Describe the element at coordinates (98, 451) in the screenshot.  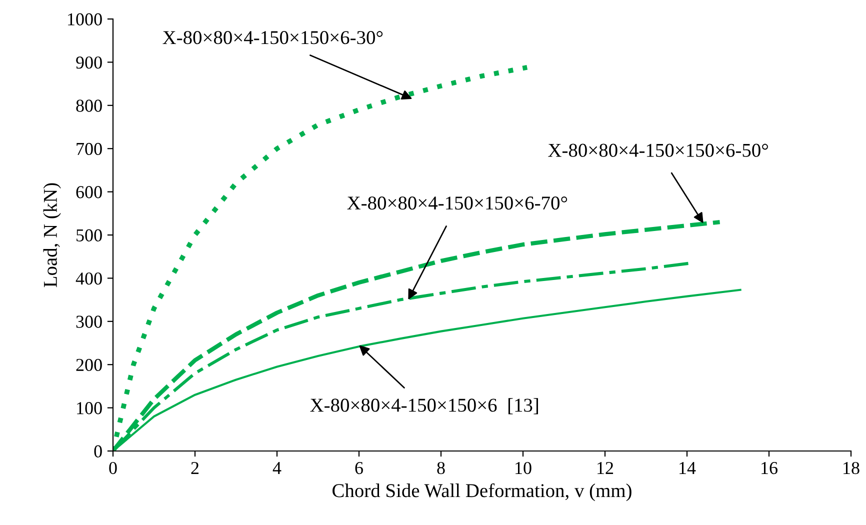
I see `y-tick-label: 0` at that location.